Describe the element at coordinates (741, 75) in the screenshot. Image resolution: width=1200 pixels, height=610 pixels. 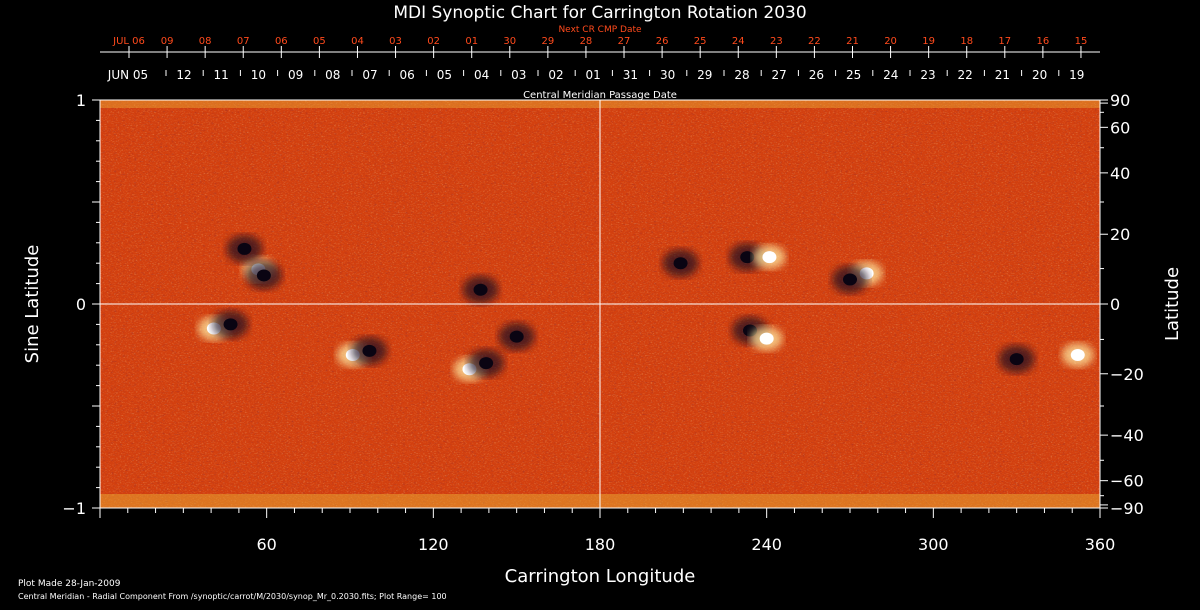
I see `cmp-date-label: 28` at that location.